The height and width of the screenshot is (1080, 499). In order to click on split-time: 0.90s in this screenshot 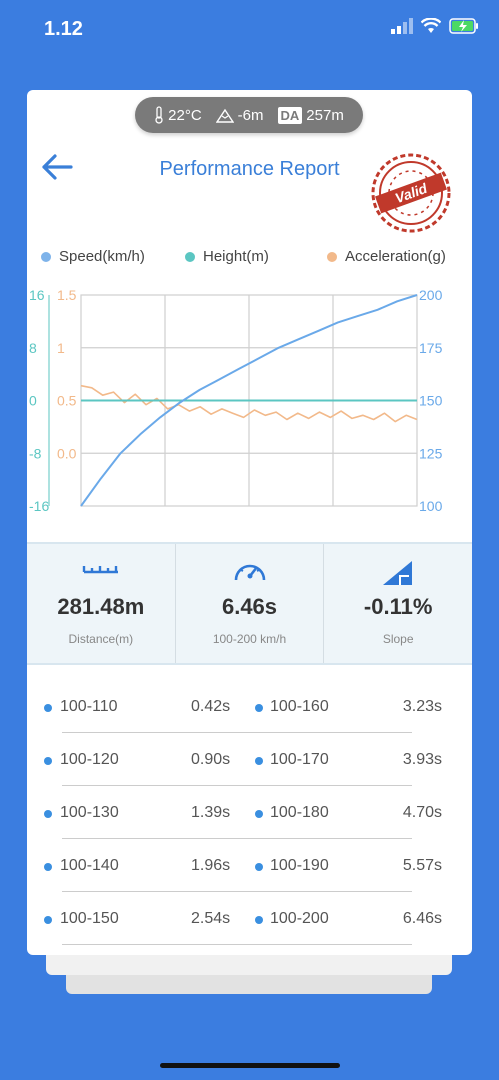, I will do `click(211, 759)`.